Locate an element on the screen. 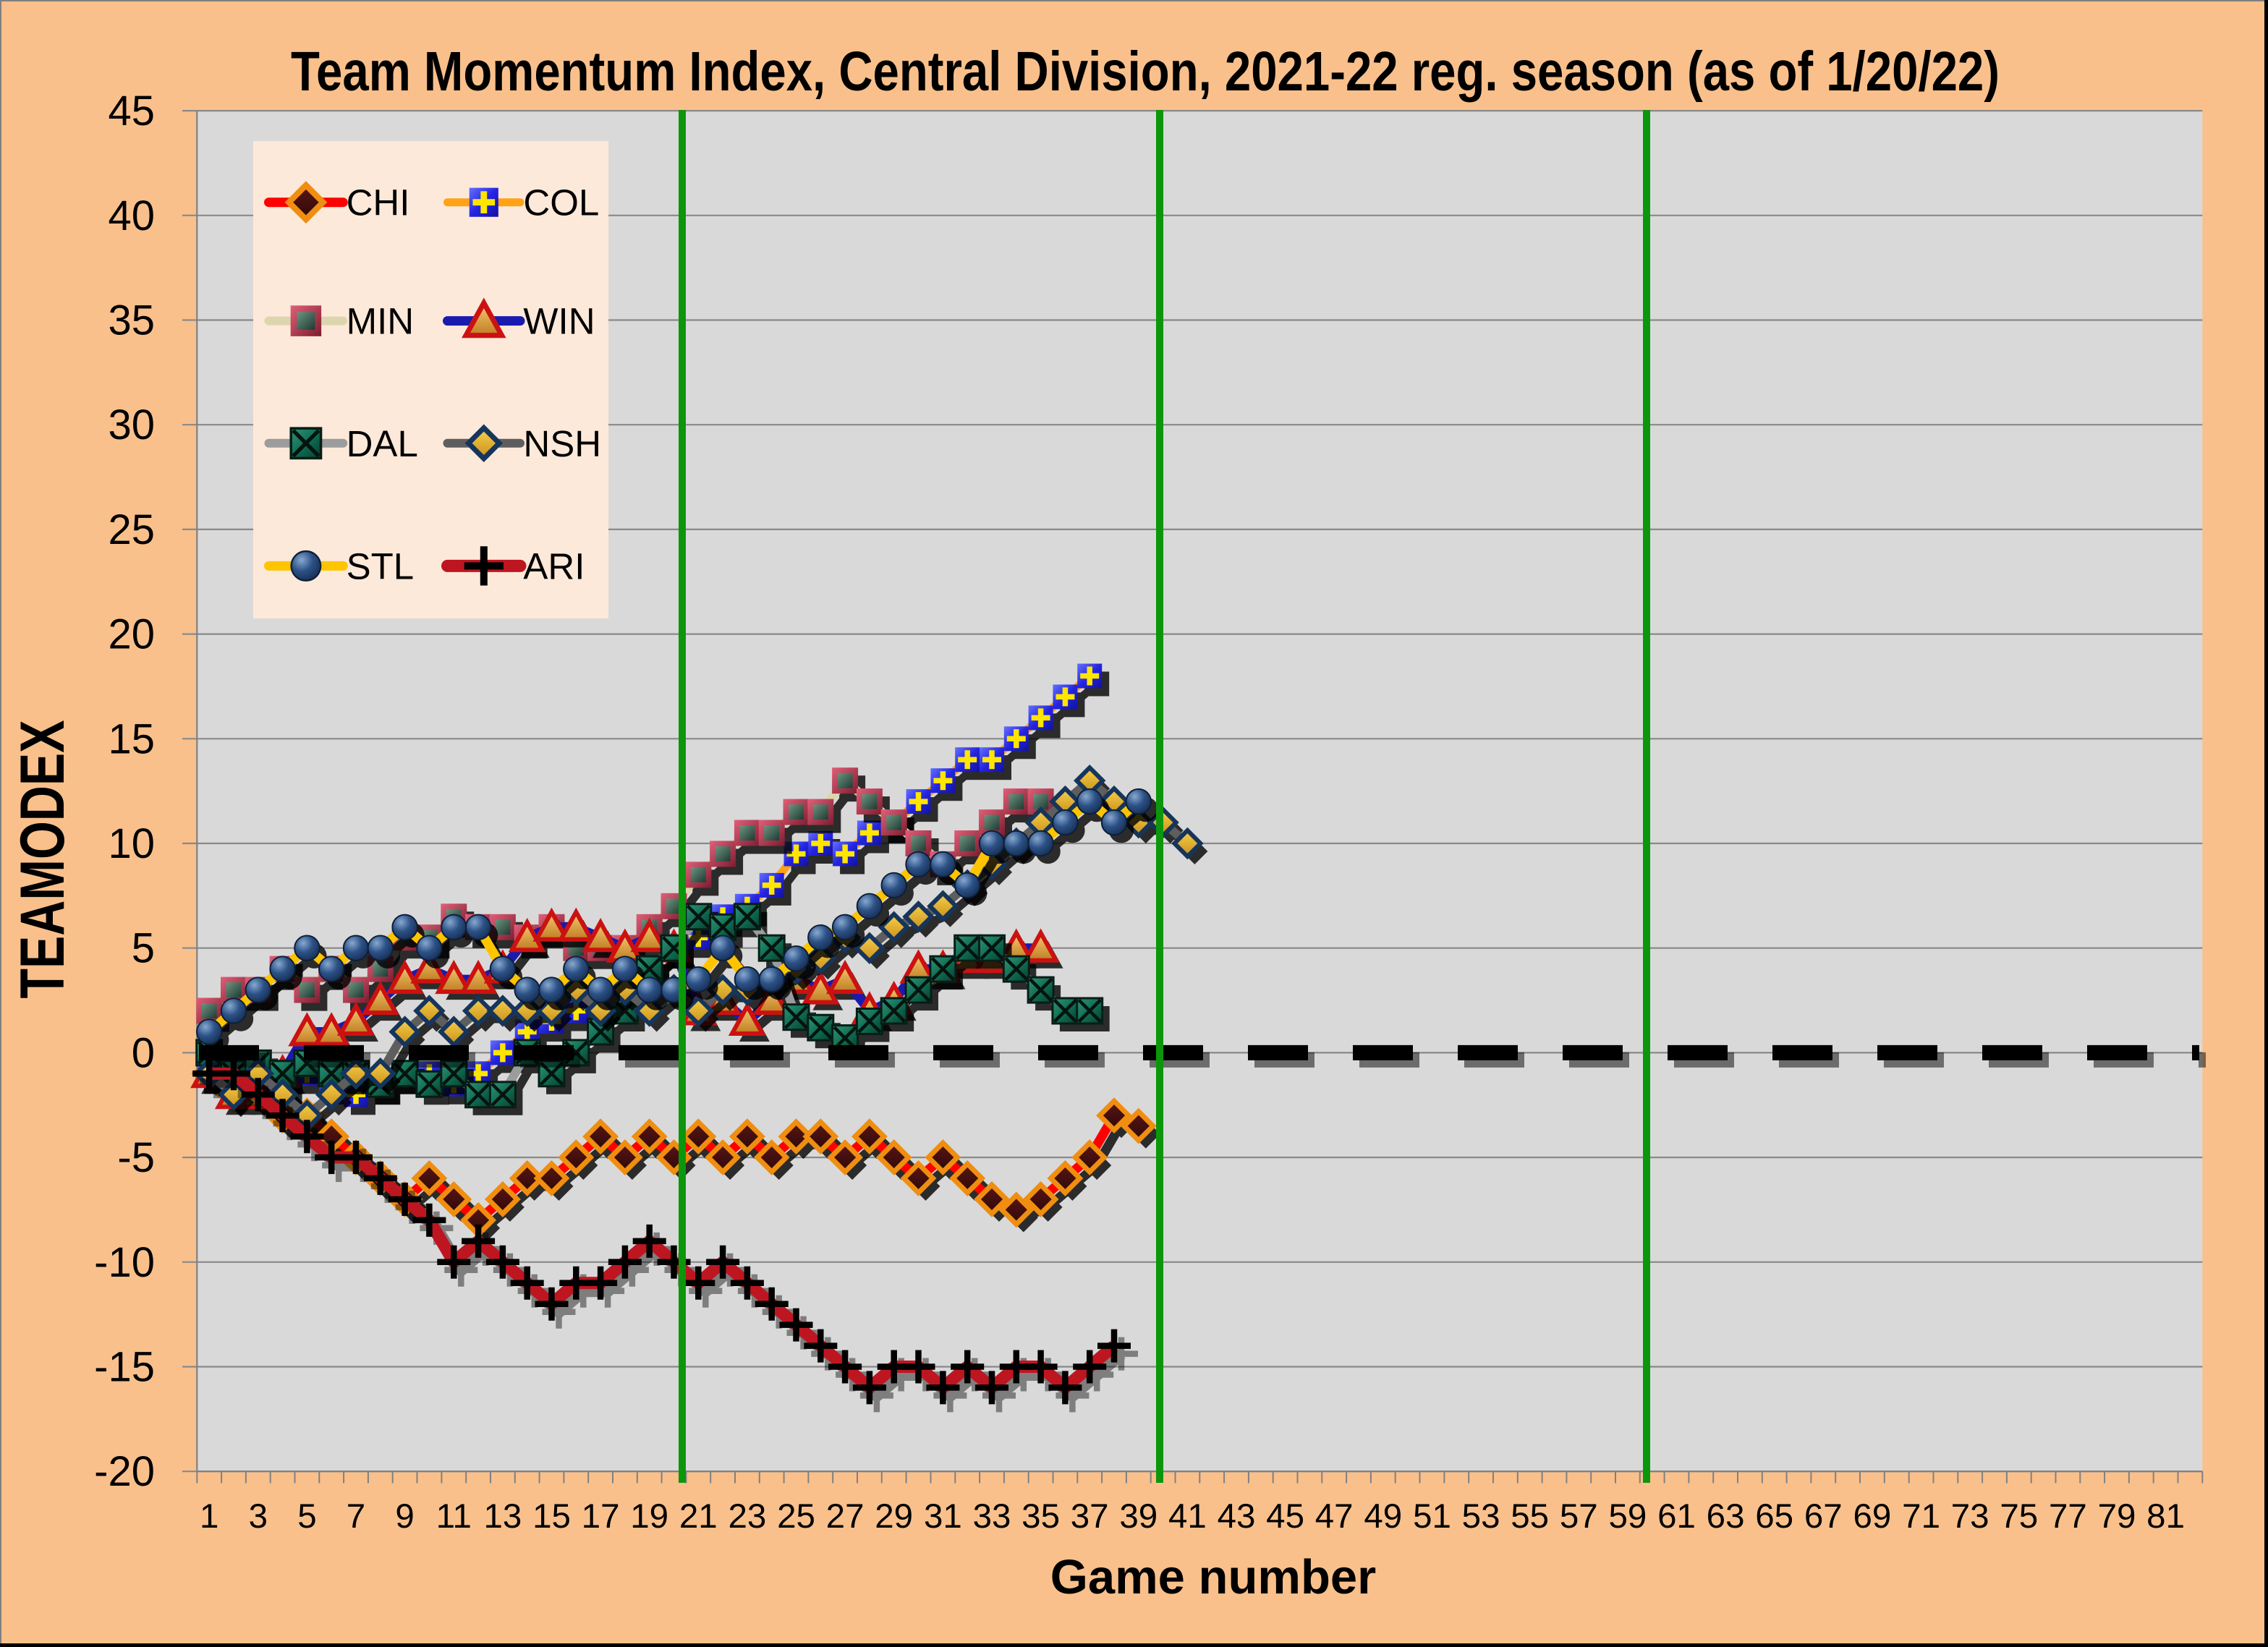  svg-text: WIN is located at coordinates (559, 321).